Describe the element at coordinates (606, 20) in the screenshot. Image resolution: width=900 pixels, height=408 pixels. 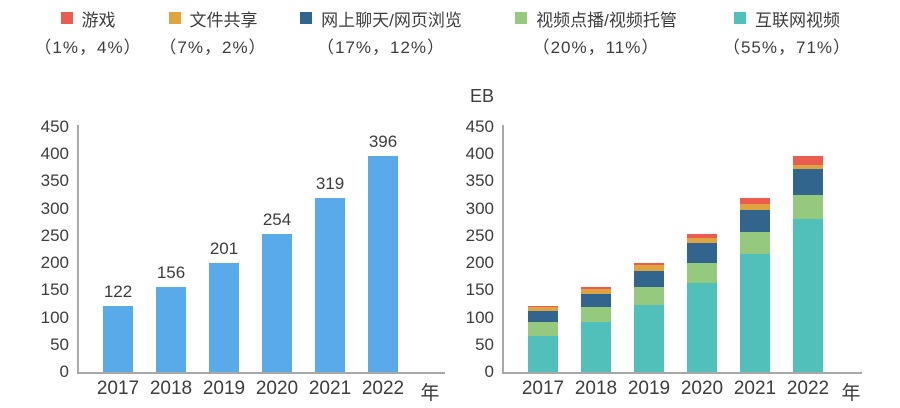
I see `legend-label: 视频点播/视频托管` at that location.